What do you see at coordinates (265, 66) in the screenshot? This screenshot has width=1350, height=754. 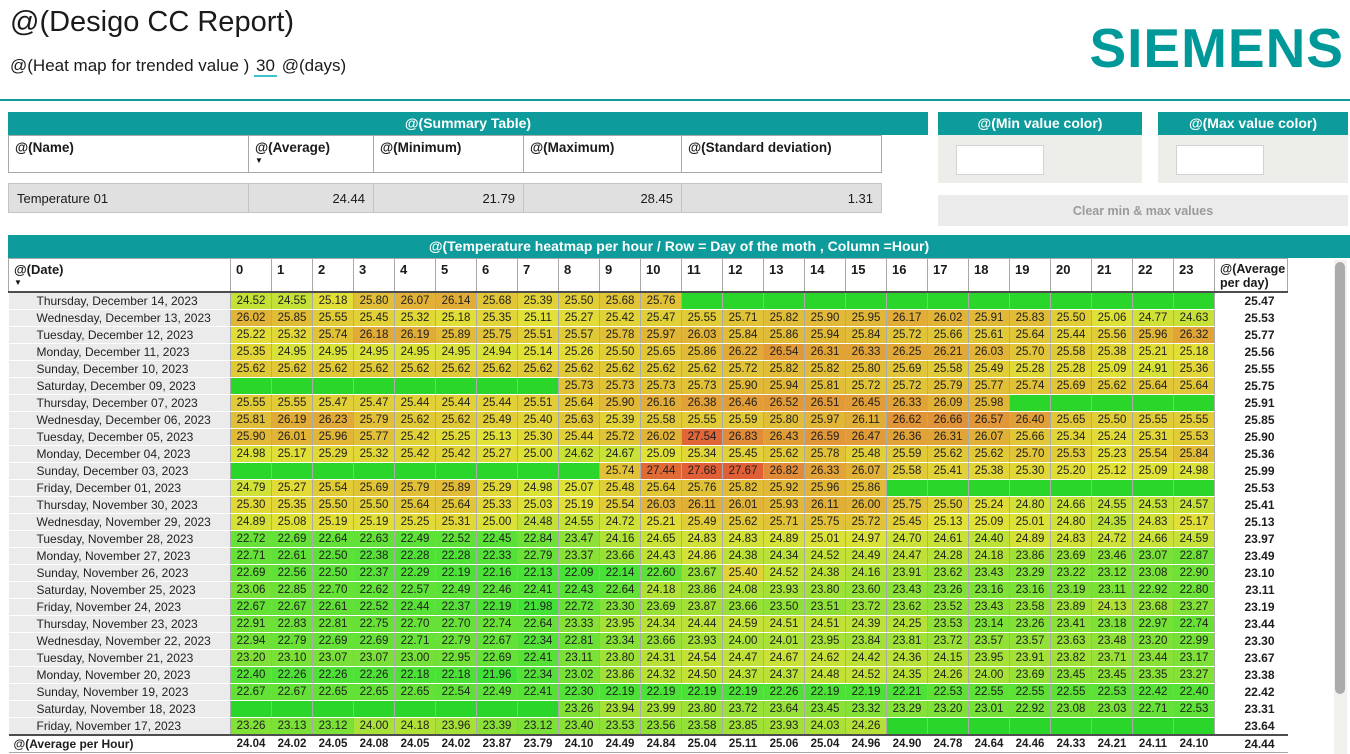 I see `days-value-field: 30` at bounding box center [265, 66].